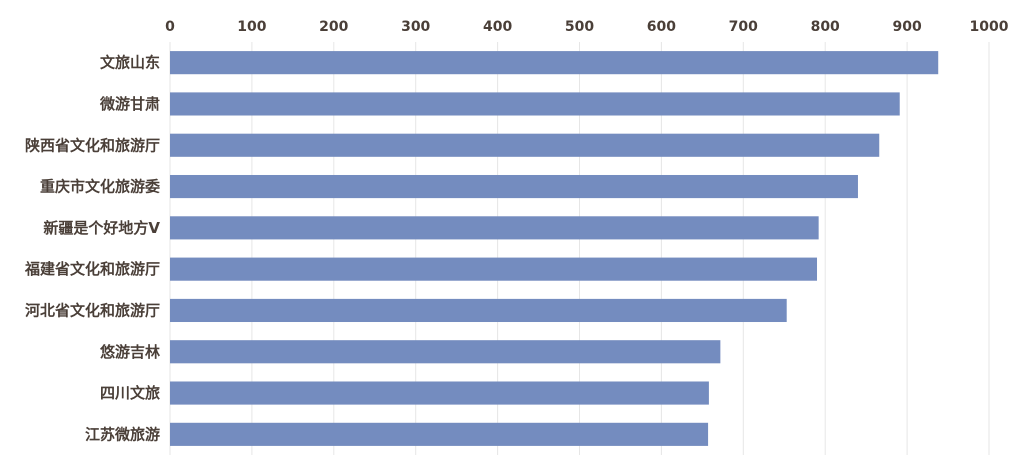  I want to click on x-tick-label: 900, so click(906, 27).